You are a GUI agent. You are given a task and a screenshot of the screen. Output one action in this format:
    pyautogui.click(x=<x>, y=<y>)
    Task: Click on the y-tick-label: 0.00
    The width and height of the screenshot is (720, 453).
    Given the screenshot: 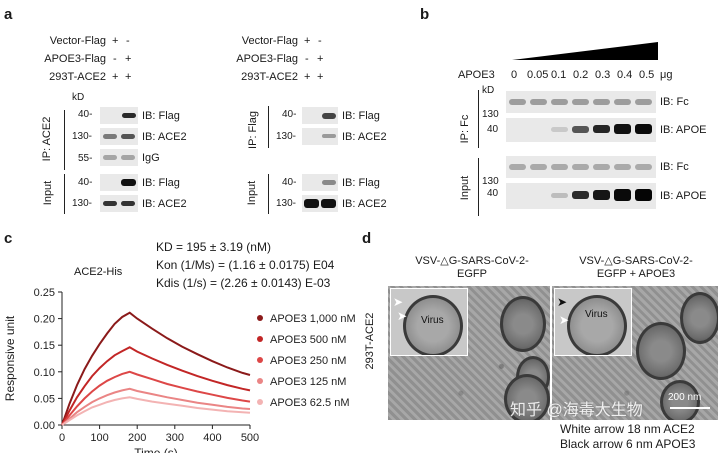 What is the action you would take?
    pyautogui.click(x=44, y=426)
    